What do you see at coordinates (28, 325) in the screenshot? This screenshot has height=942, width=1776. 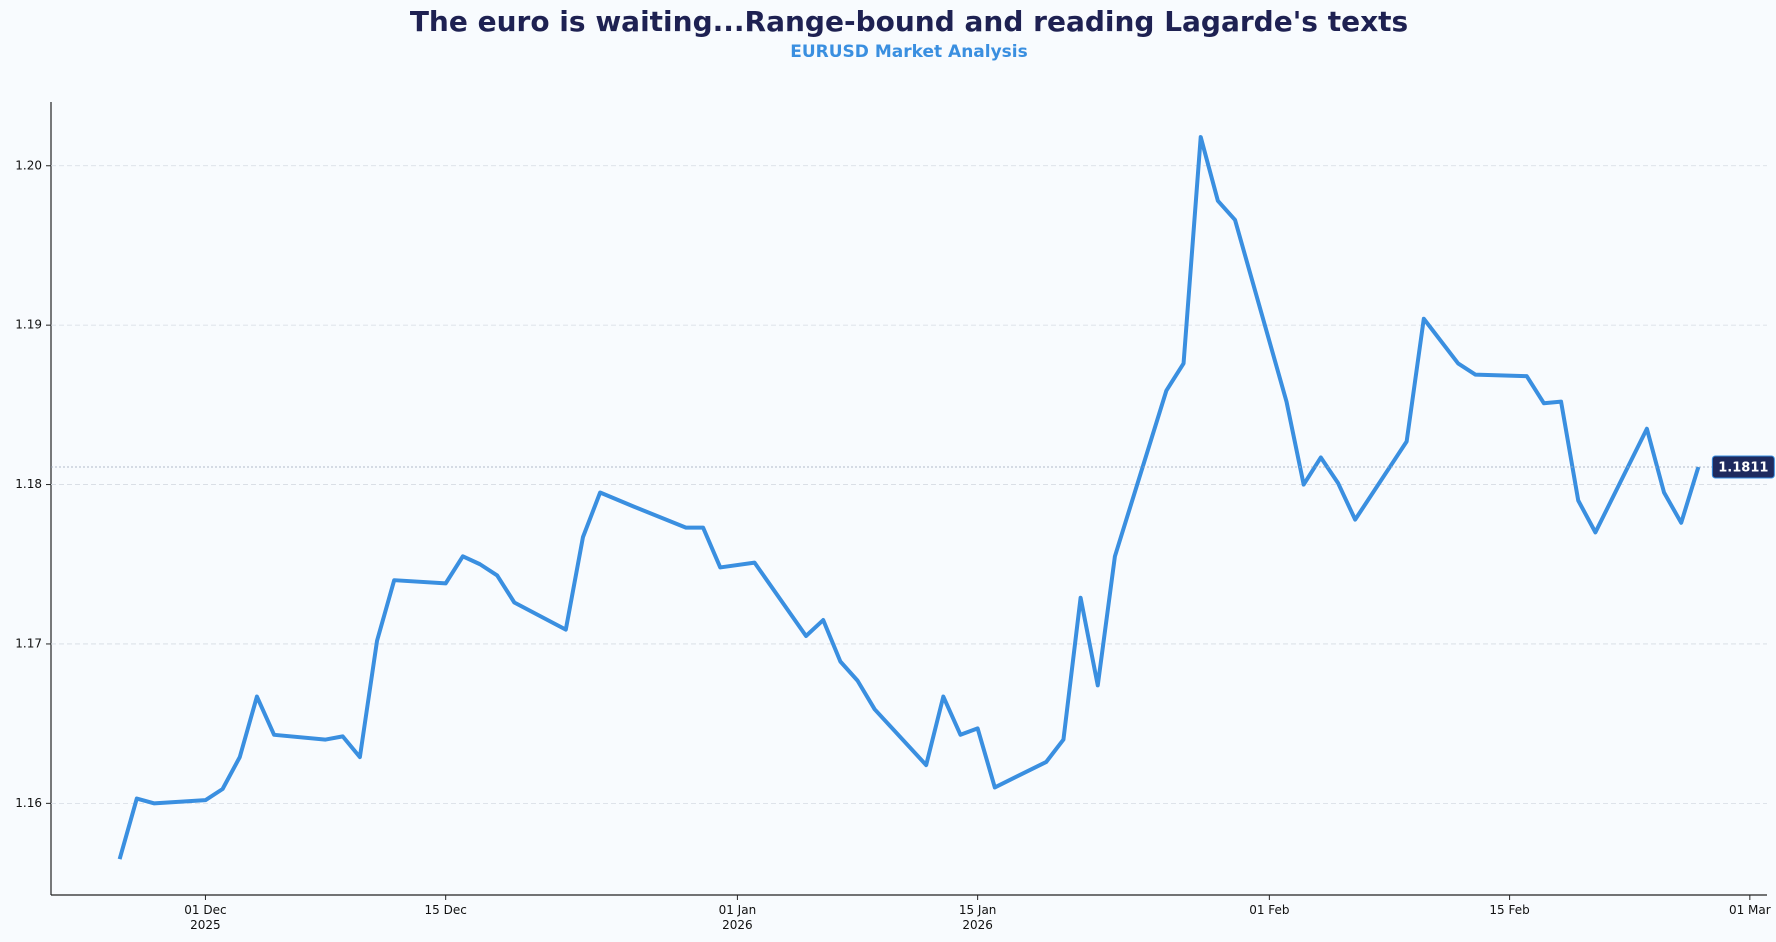 I see `y-tick-label: 1.19` at bounding box center [28, 325].